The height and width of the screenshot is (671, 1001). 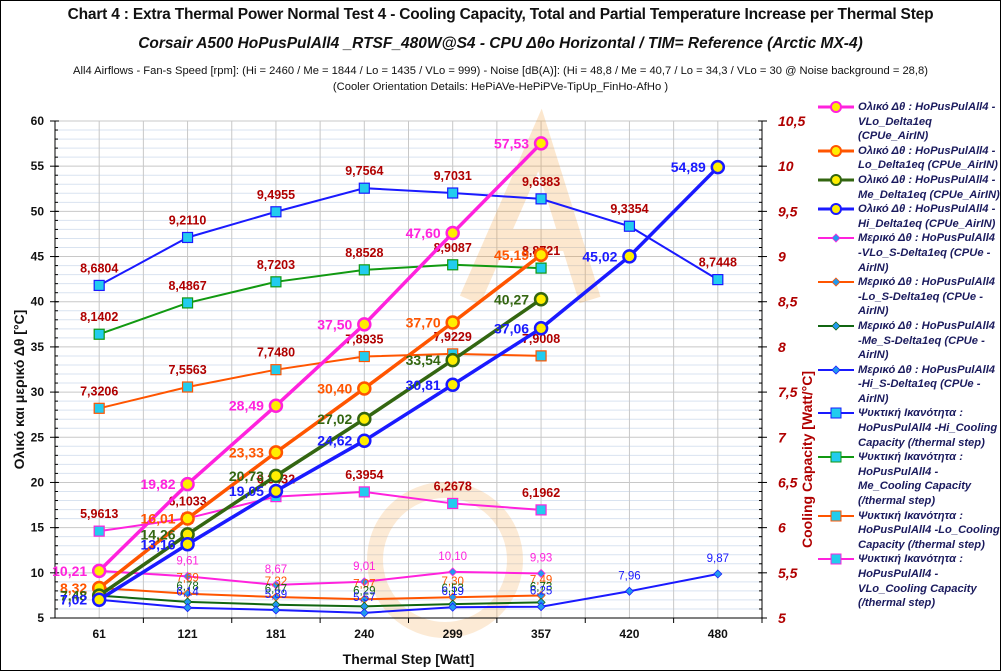 I want to click on y-tick-label: 25, so click(x=38, y=437).